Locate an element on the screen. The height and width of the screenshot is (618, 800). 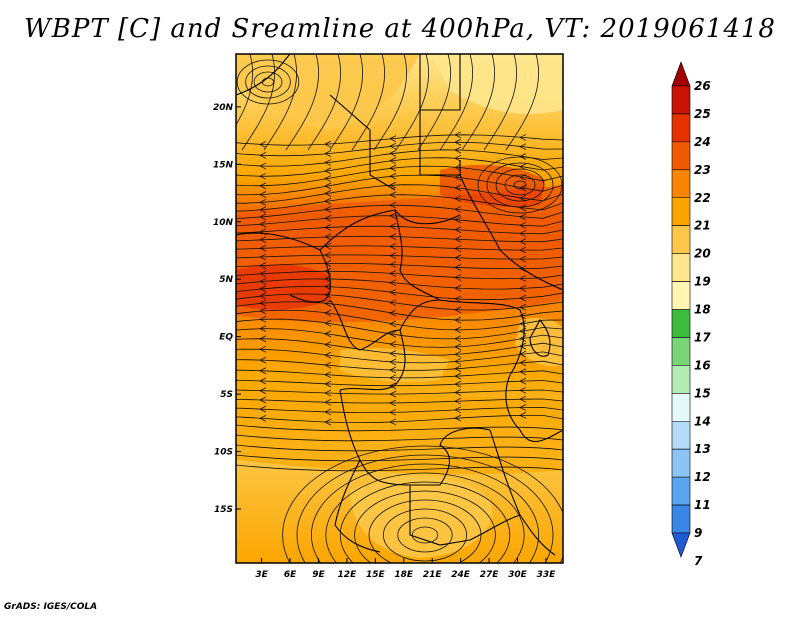
colorbar-label: 14 is located at coordinates (702, 421).